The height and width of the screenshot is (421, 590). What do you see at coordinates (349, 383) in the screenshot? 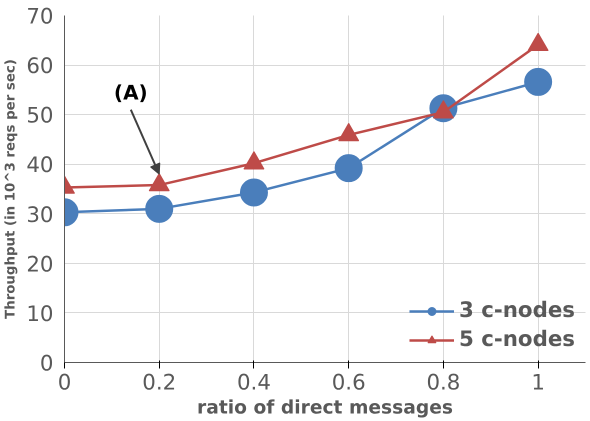
I see `x-tick-label: 0.6` at bounding box center [349, 383].